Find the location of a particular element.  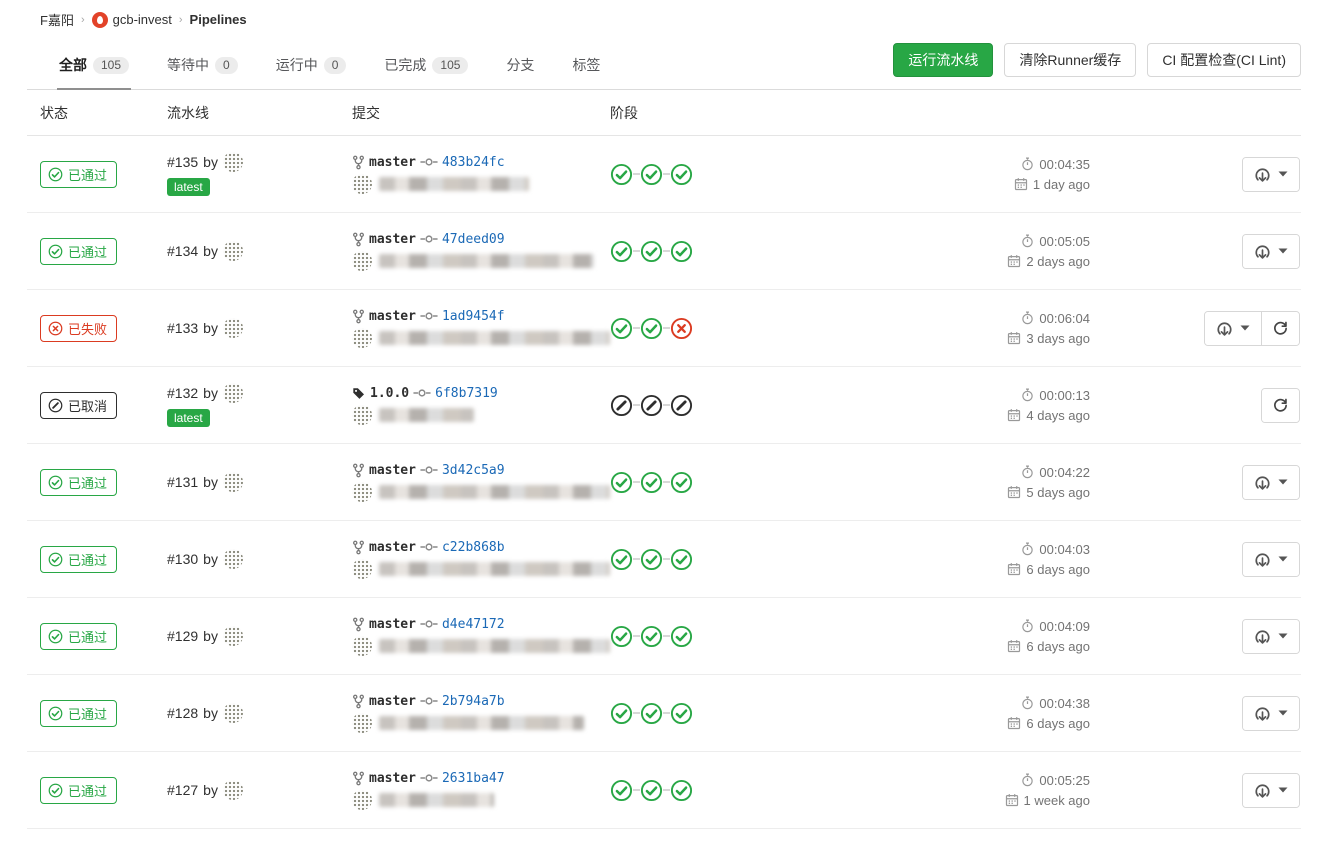

breadcrumb-project: gcb-invest is located at coordinates (131, 19).